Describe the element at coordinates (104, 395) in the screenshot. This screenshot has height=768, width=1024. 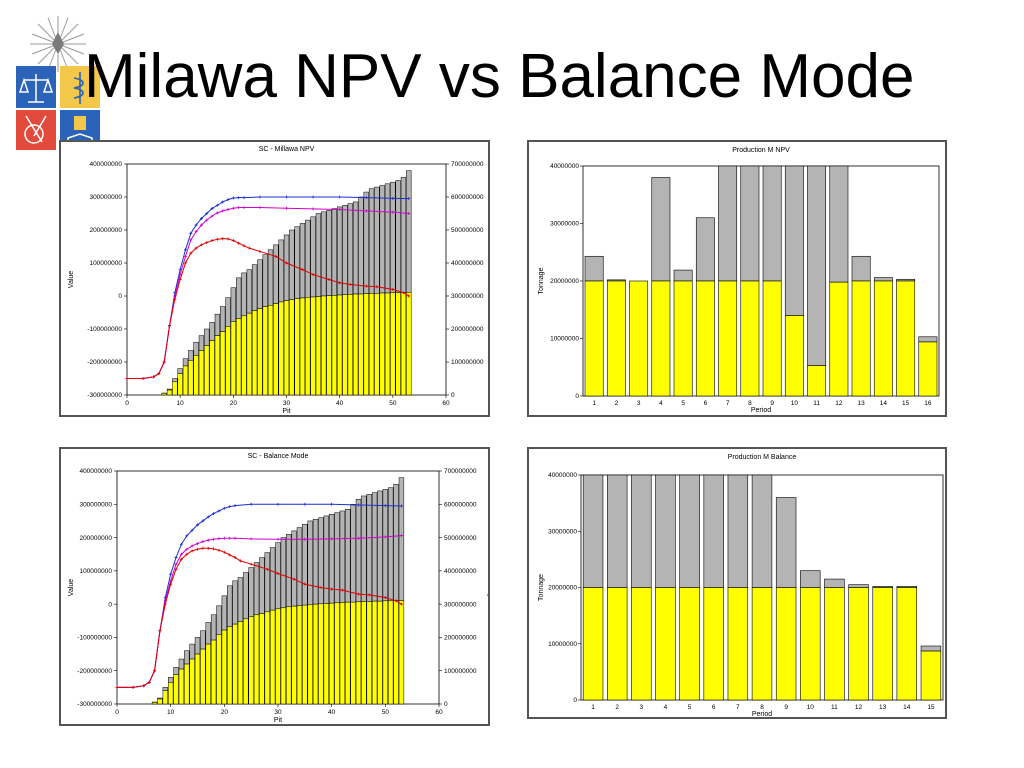
I see `y-tick-label: -300000000` at that location.